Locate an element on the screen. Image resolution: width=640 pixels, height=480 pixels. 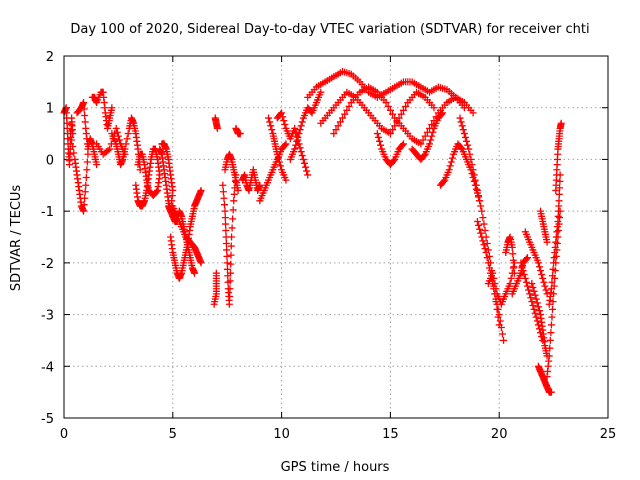
series-arc3 is located at coordinates (403, 115).